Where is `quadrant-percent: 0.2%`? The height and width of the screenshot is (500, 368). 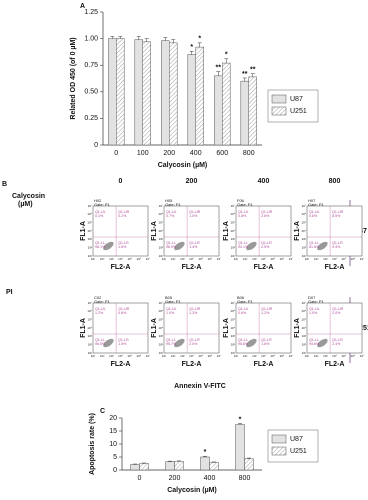
quadrant-percent: 0.2% is located at coordinates (122, 216).